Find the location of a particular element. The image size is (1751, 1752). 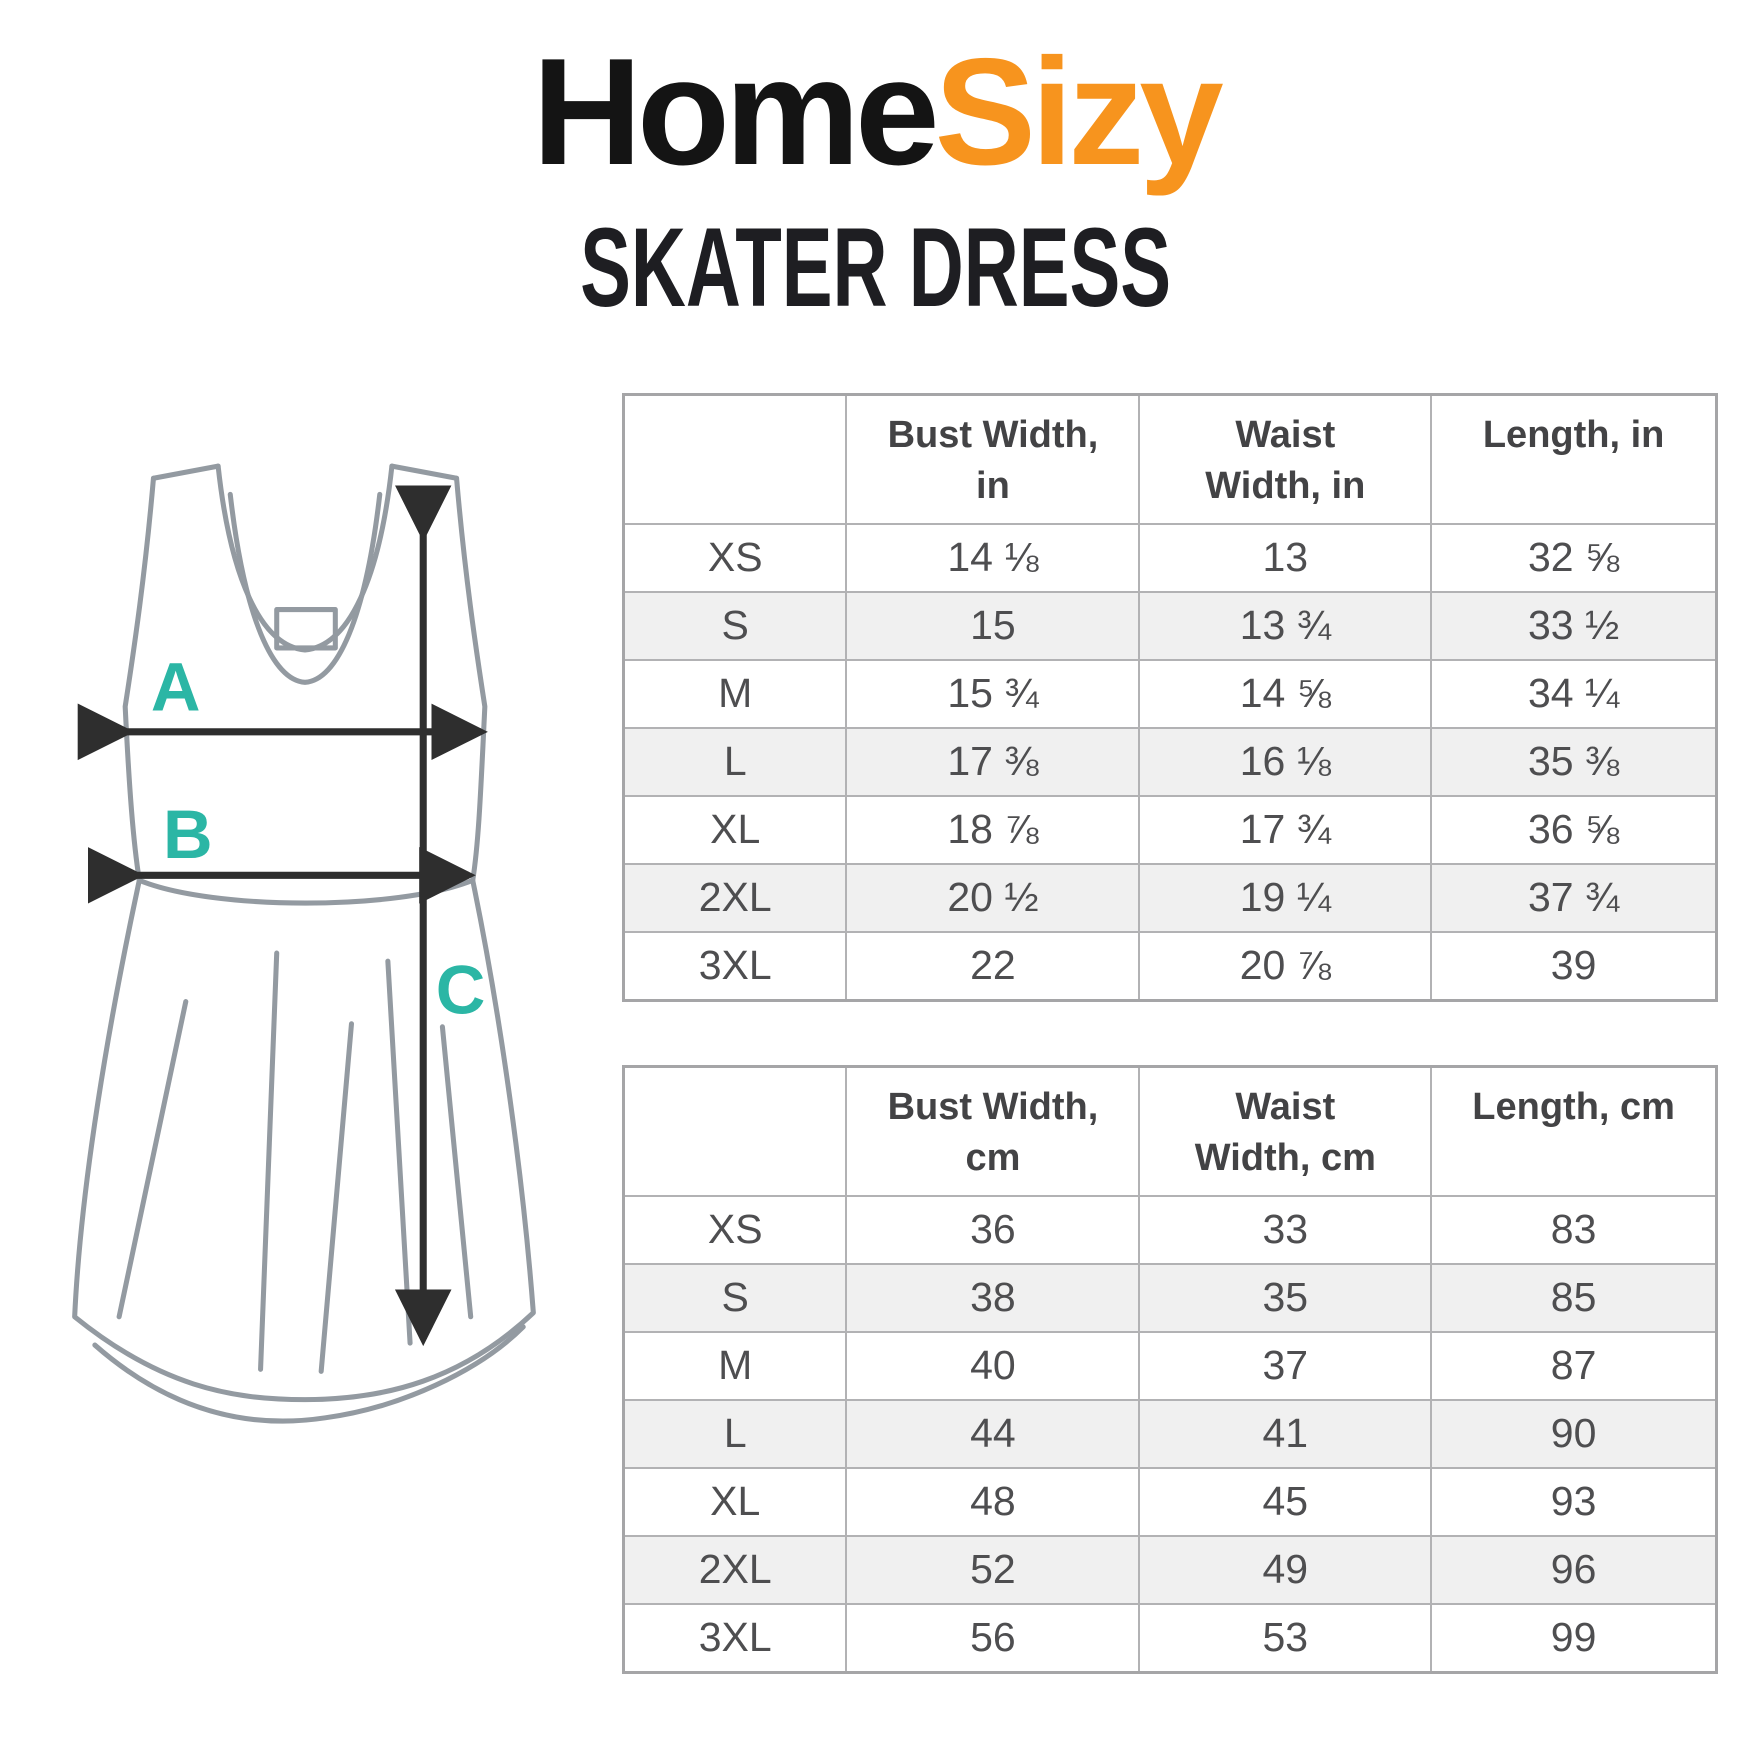

table-row: XL 18 ⅞ 17 ¾ 36 ⅝ is located at coordinates (1170, 829).